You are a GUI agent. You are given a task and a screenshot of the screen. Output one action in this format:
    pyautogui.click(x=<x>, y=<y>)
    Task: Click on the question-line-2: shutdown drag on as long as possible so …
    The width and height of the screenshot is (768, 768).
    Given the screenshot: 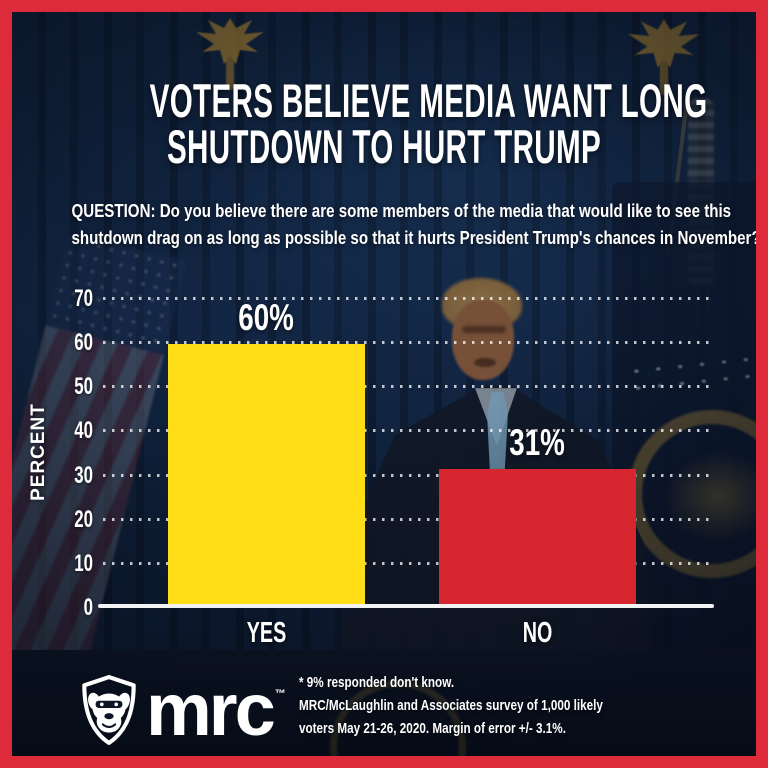 What is the action you would take?
    pyautogui.click(x=413, y=238)
    